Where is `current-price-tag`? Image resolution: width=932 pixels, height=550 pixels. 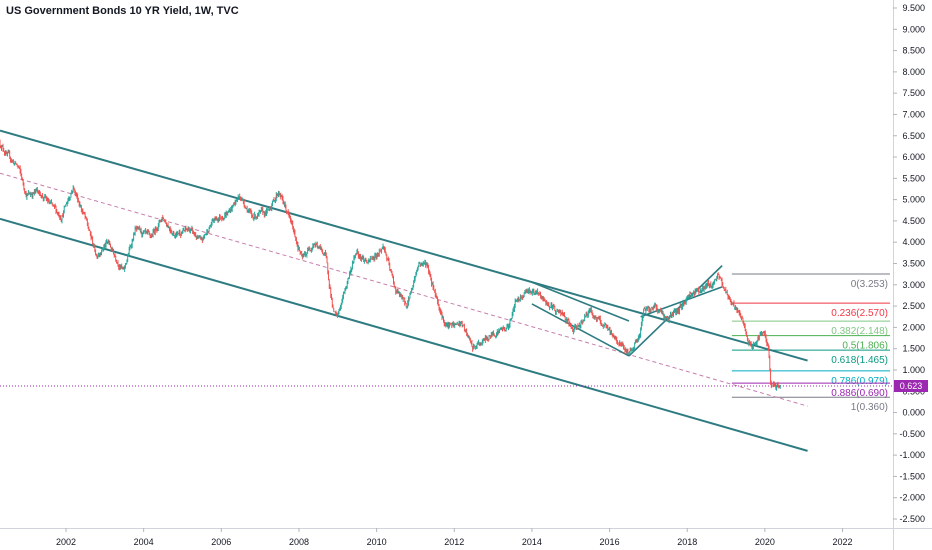
current-price-tag is located at coordinates (911, 386).